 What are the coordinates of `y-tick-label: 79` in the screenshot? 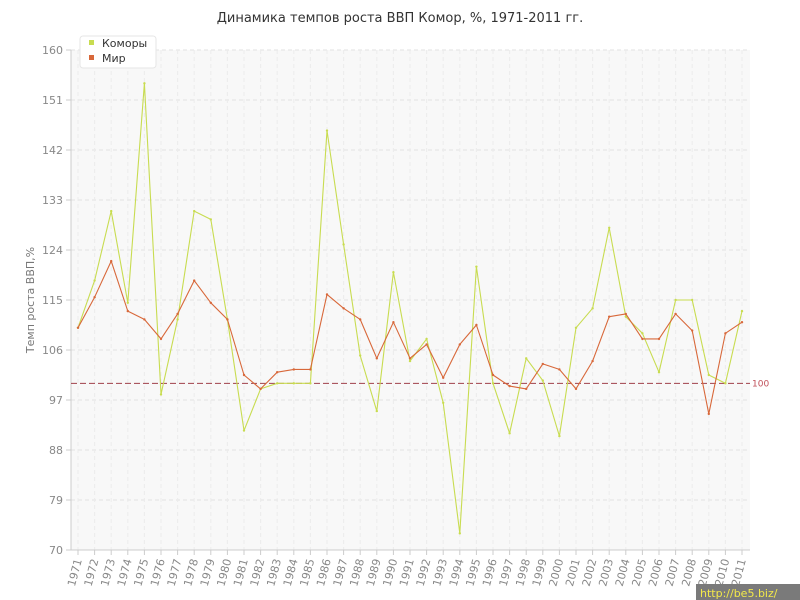 It's located at (56, 500).